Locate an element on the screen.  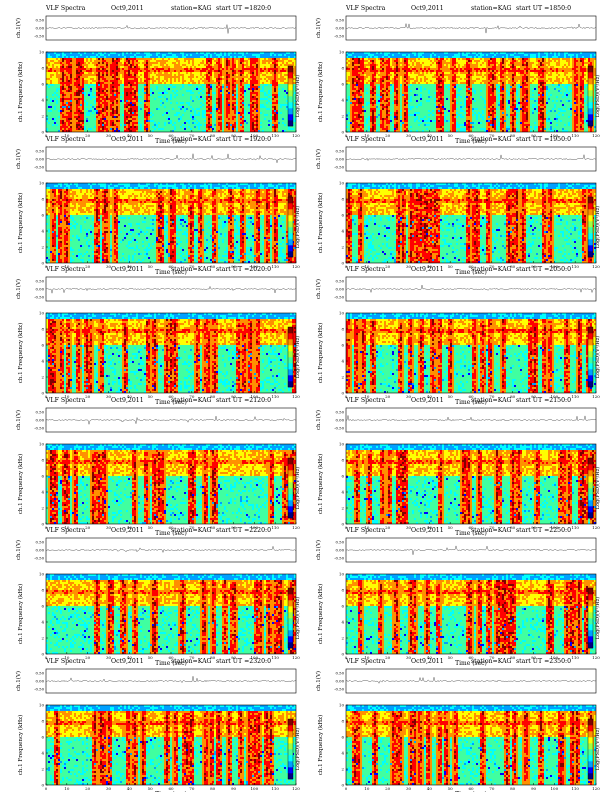
x-tick-label: 120 is located at coordinates (296, 788).